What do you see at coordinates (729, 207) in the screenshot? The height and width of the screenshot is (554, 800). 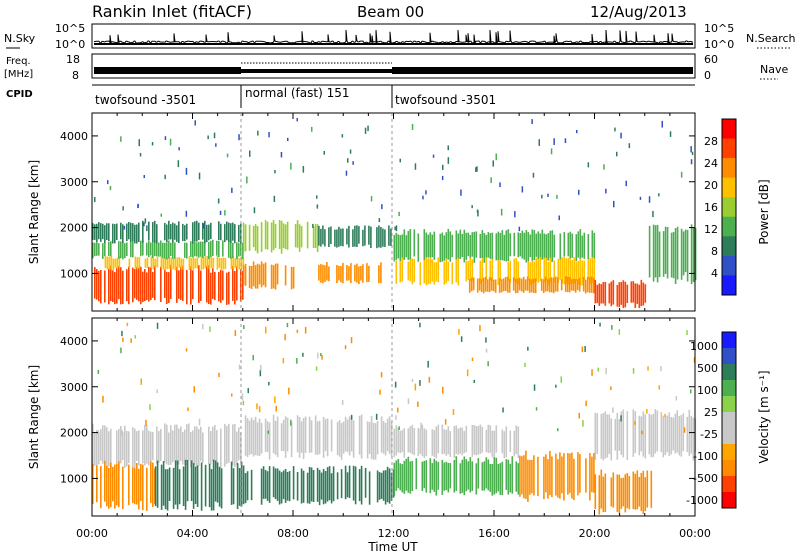 I see `power-colorbar-frame` at bounding box center [729, 207].